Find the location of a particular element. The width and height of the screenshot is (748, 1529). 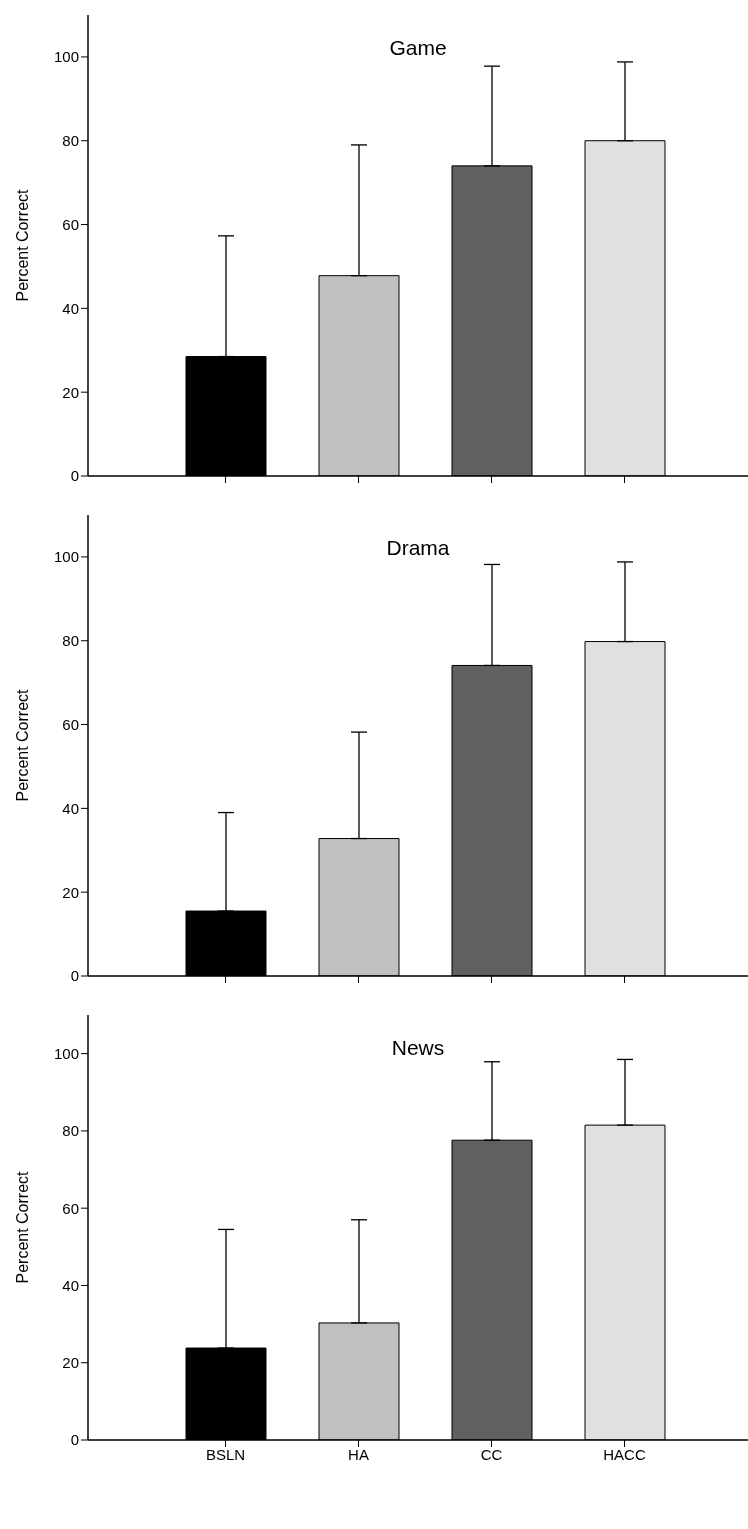

x-tick-label: BSLN is located at coordinates (225, 1454).